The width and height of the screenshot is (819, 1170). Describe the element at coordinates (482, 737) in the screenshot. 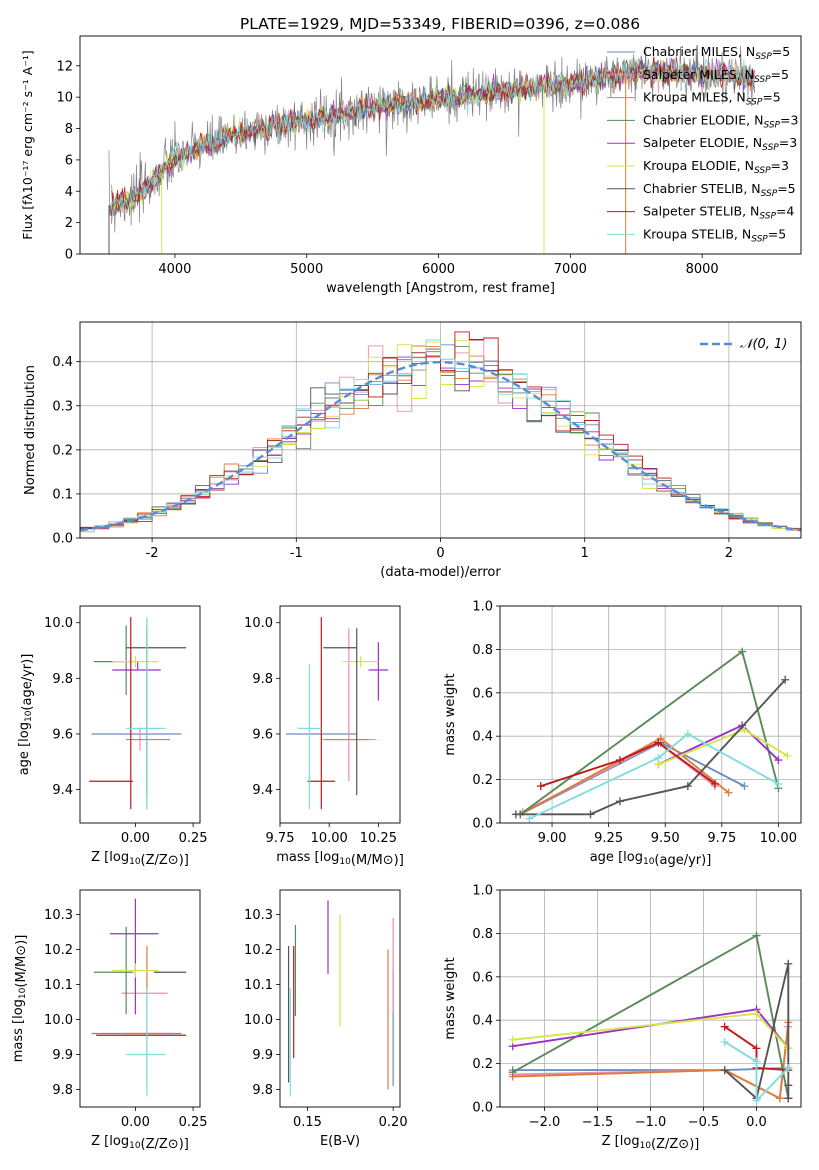

I see `y-tick-label: 0.4` at that location.